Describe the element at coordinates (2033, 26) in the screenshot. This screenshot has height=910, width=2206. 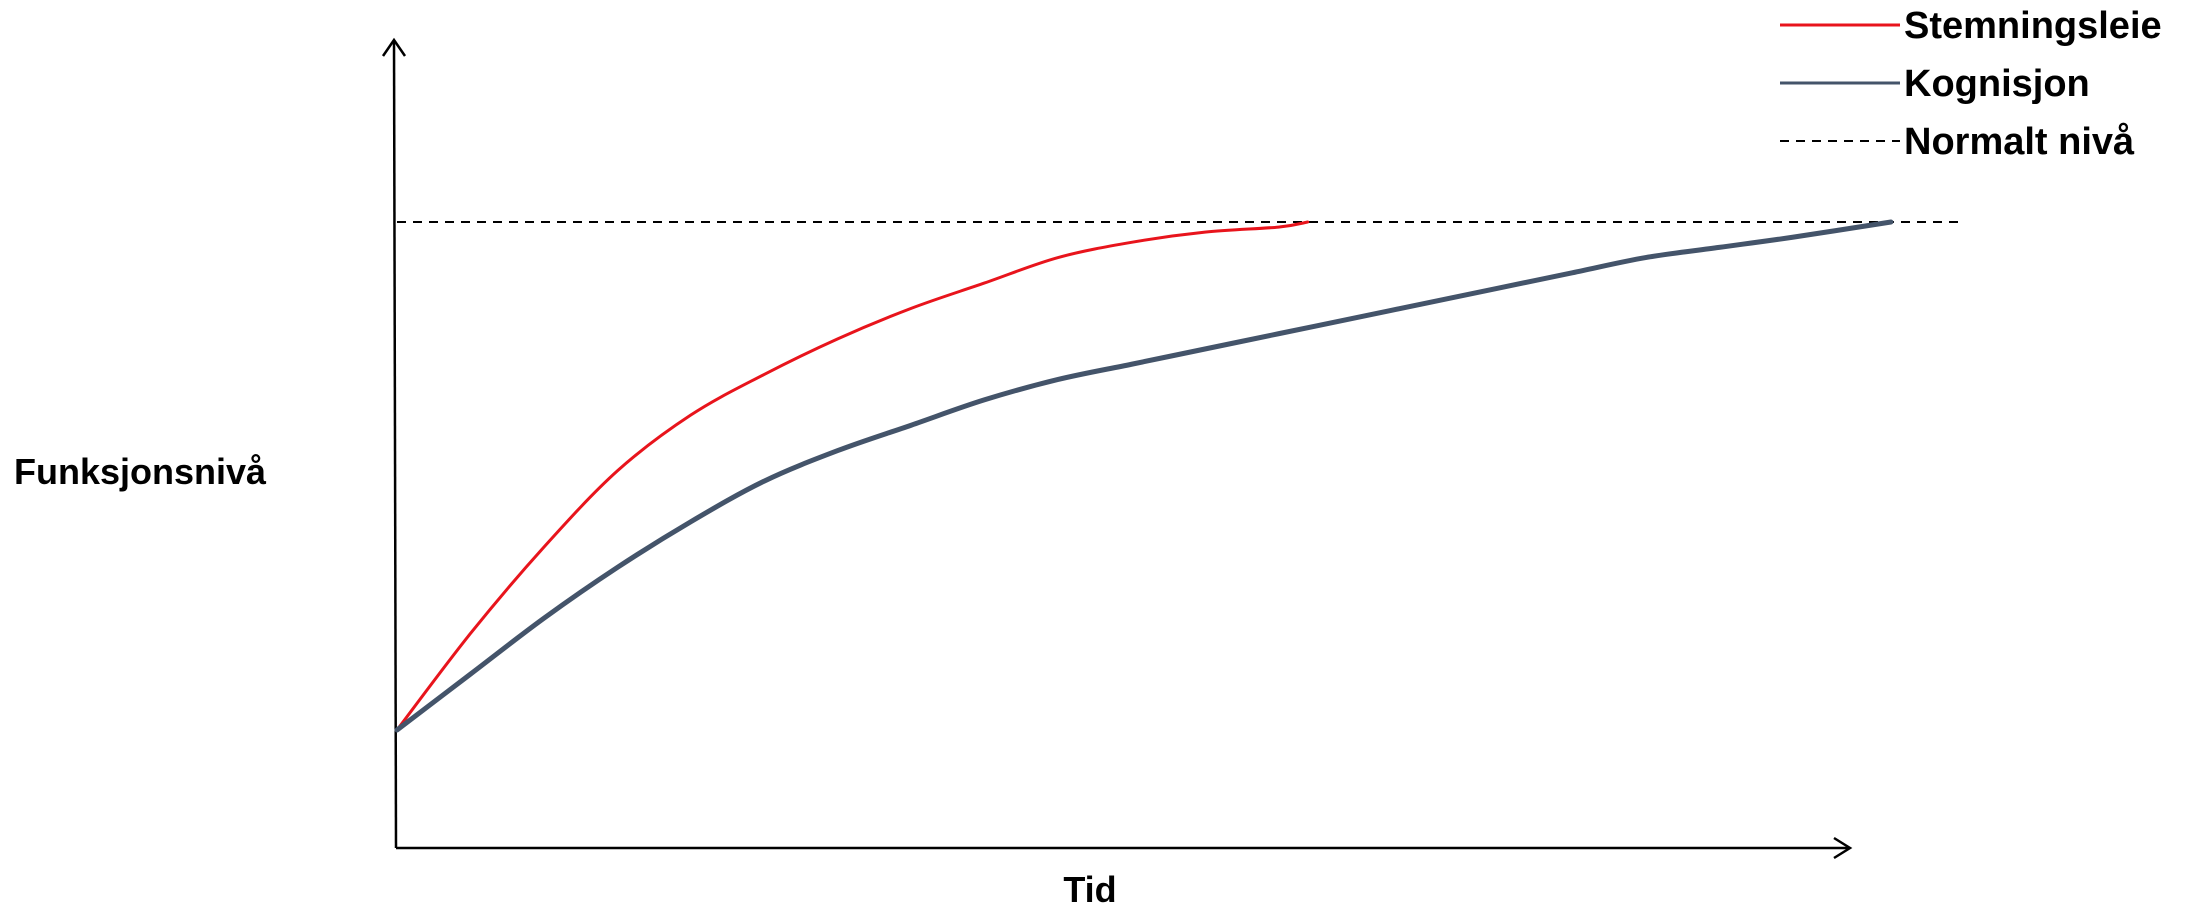
I see `legend-label: Stemningsleie` at that location.